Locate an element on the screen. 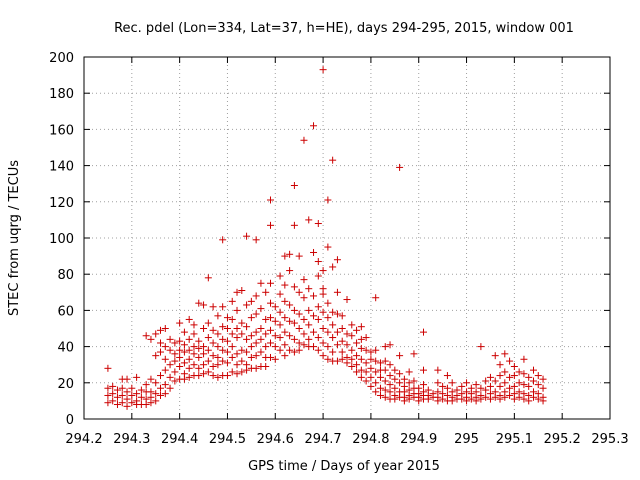  x-tick-label: 294.5 is located at coordinates (227, 439).